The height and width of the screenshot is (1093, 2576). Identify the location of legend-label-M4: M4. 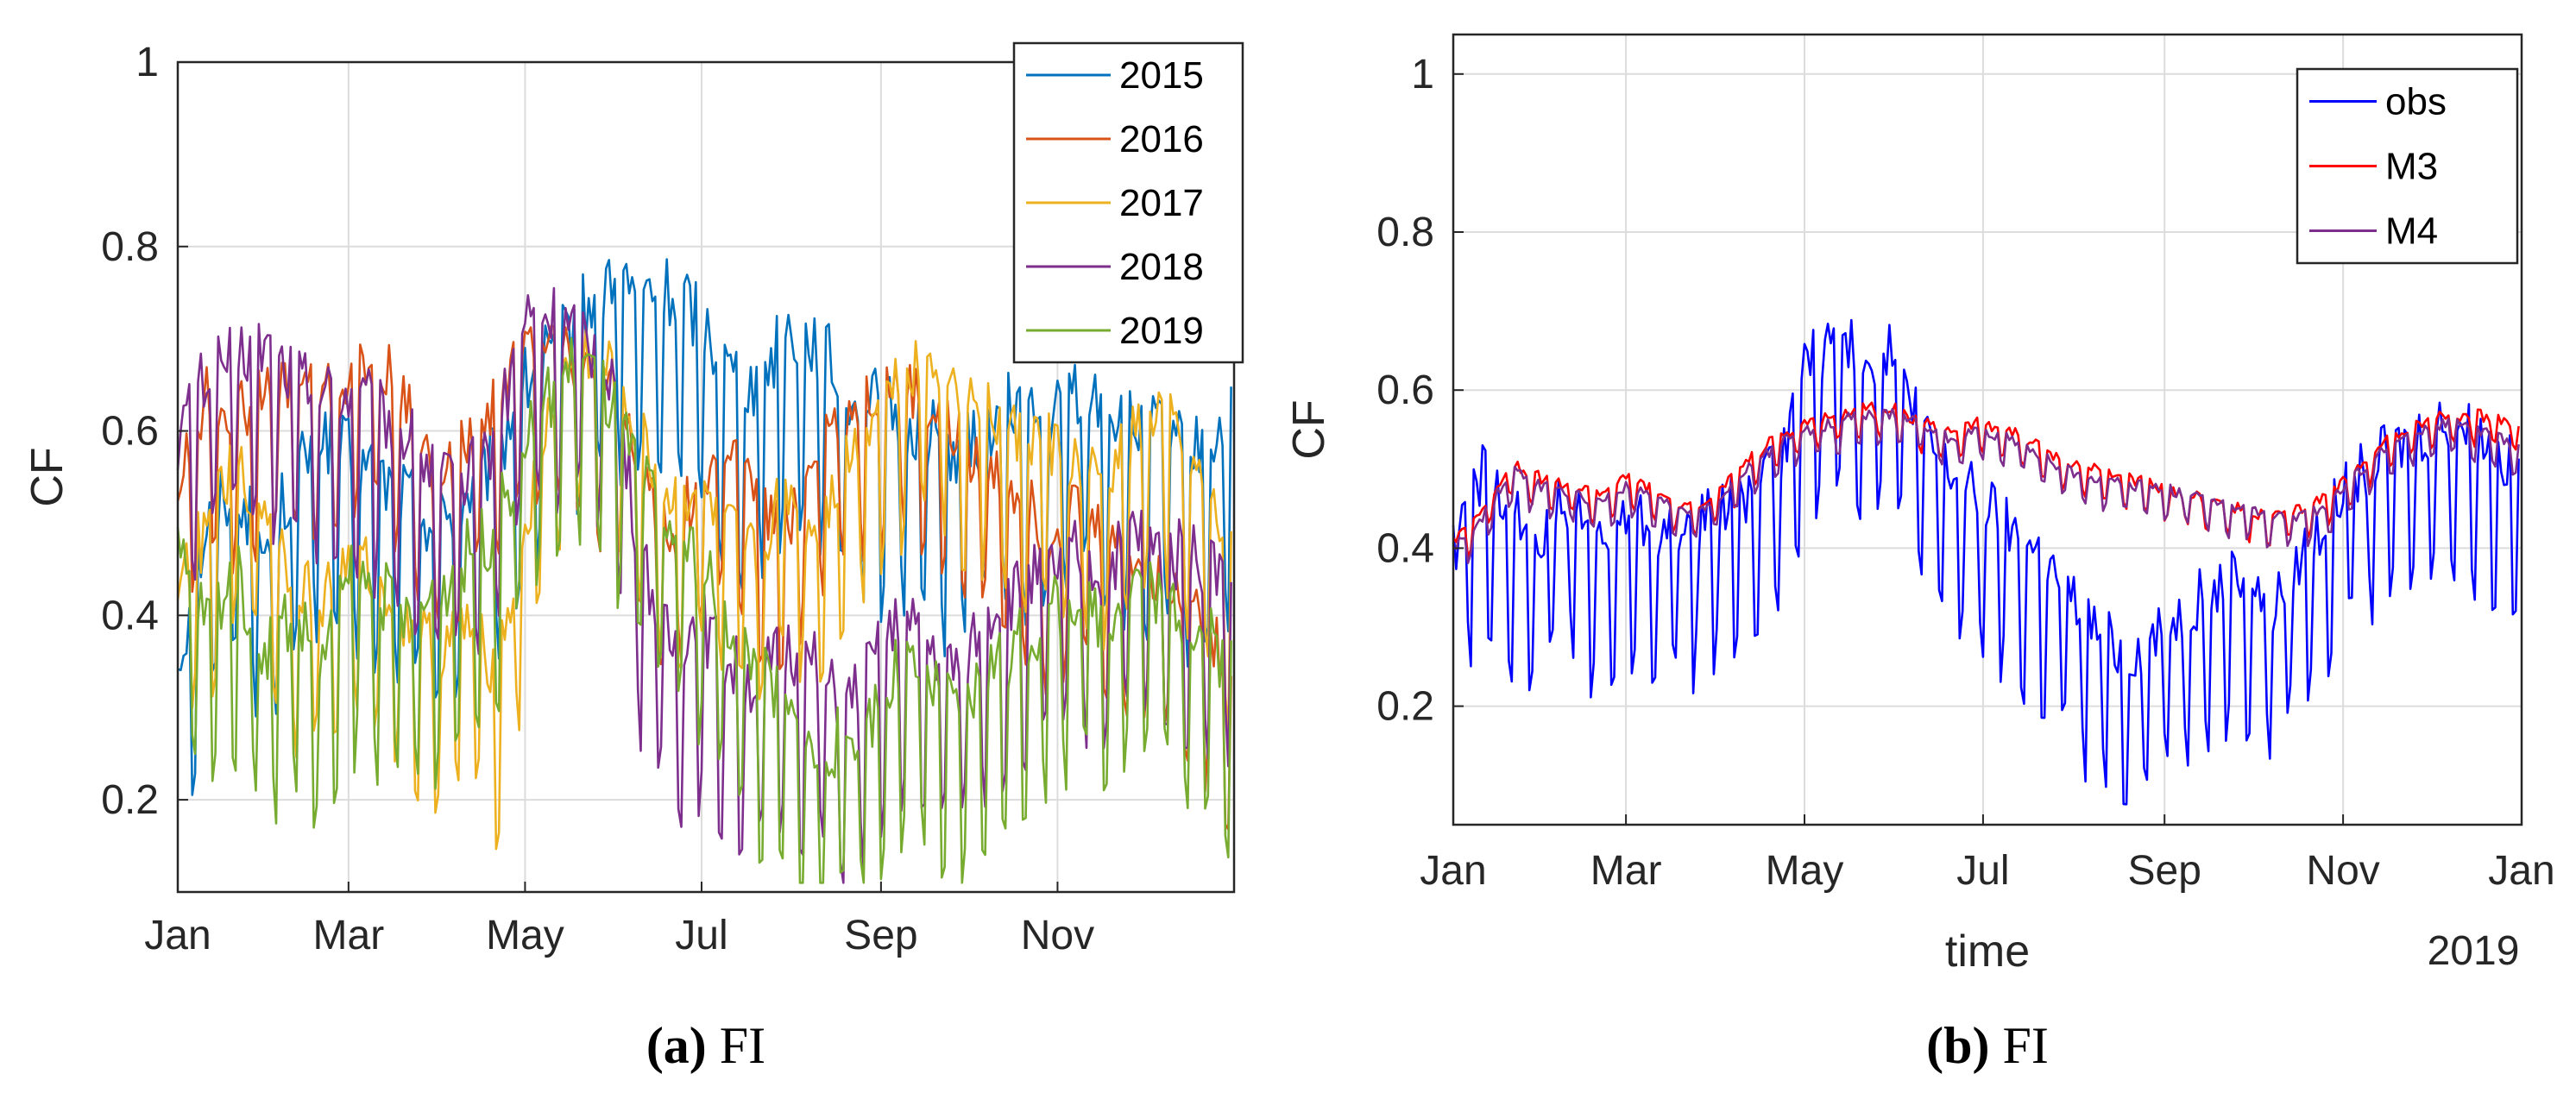
(2411, 231).